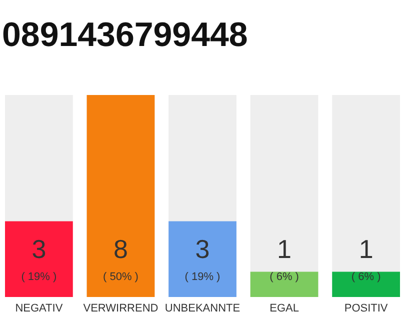 The width and height of the screenshot is (410, 320). Describe the element at coordinates (39, 308) in the screenshot. I see `x-tick-label: NEGATIV` at that location.